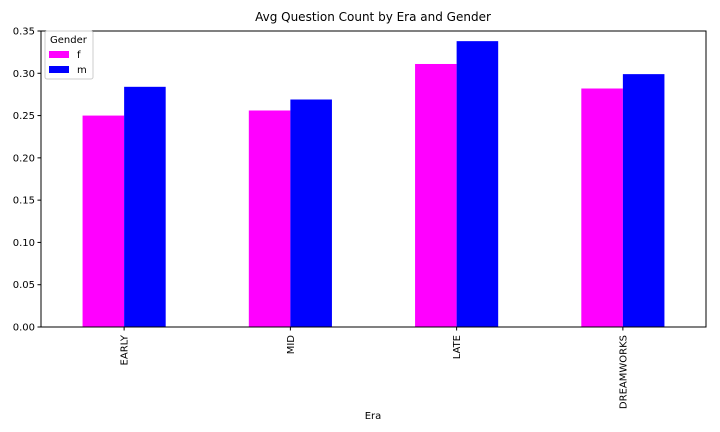  I want to click on x-tick-label-late: LATE, so click(457, 347).